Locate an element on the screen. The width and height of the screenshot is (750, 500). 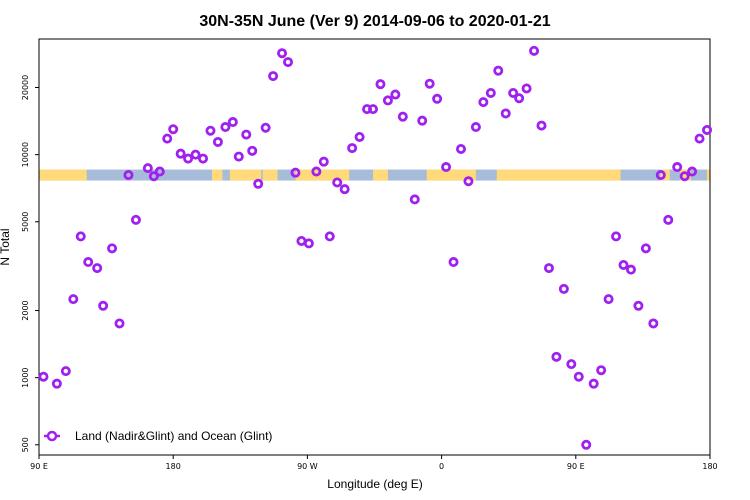
x-tick-label: 90 W is located at coordinates (307, 466).